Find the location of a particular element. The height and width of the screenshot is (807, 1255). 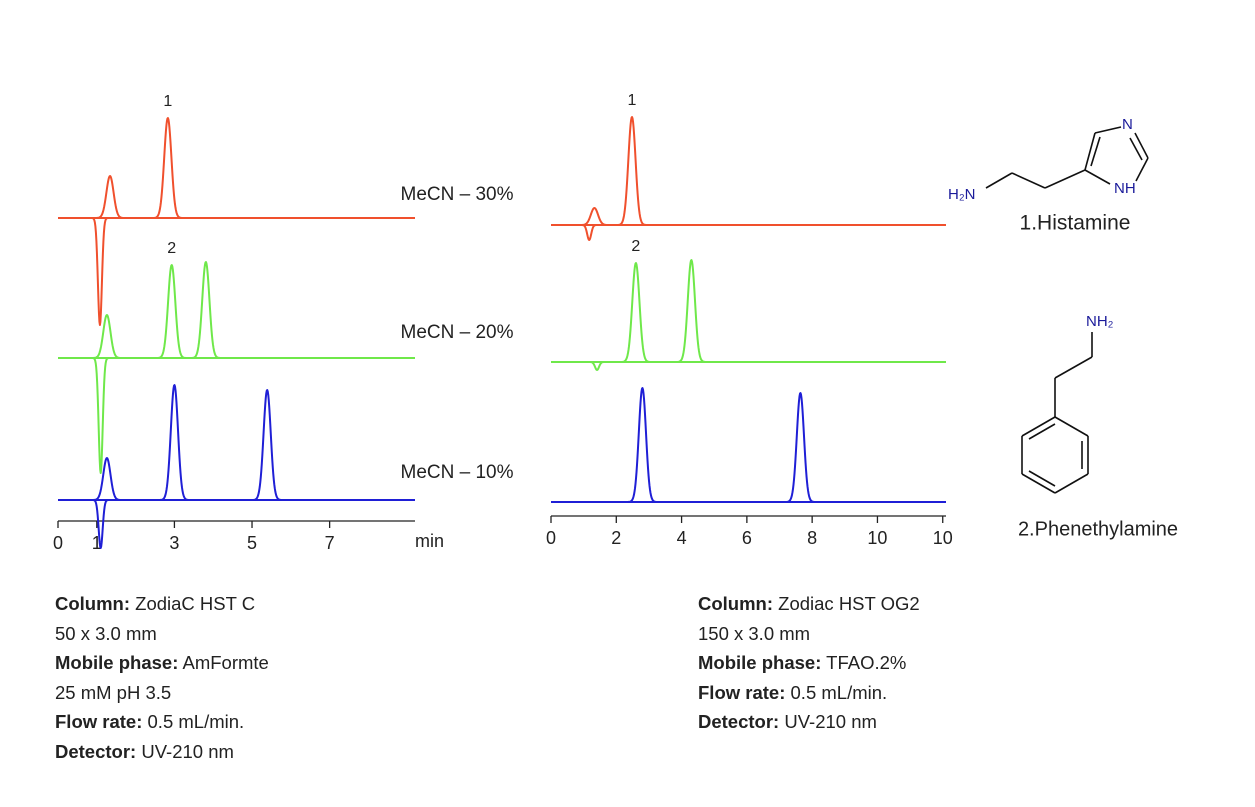

phenethylamine-structure: NH₂ is located at coordinates (1067, 403).